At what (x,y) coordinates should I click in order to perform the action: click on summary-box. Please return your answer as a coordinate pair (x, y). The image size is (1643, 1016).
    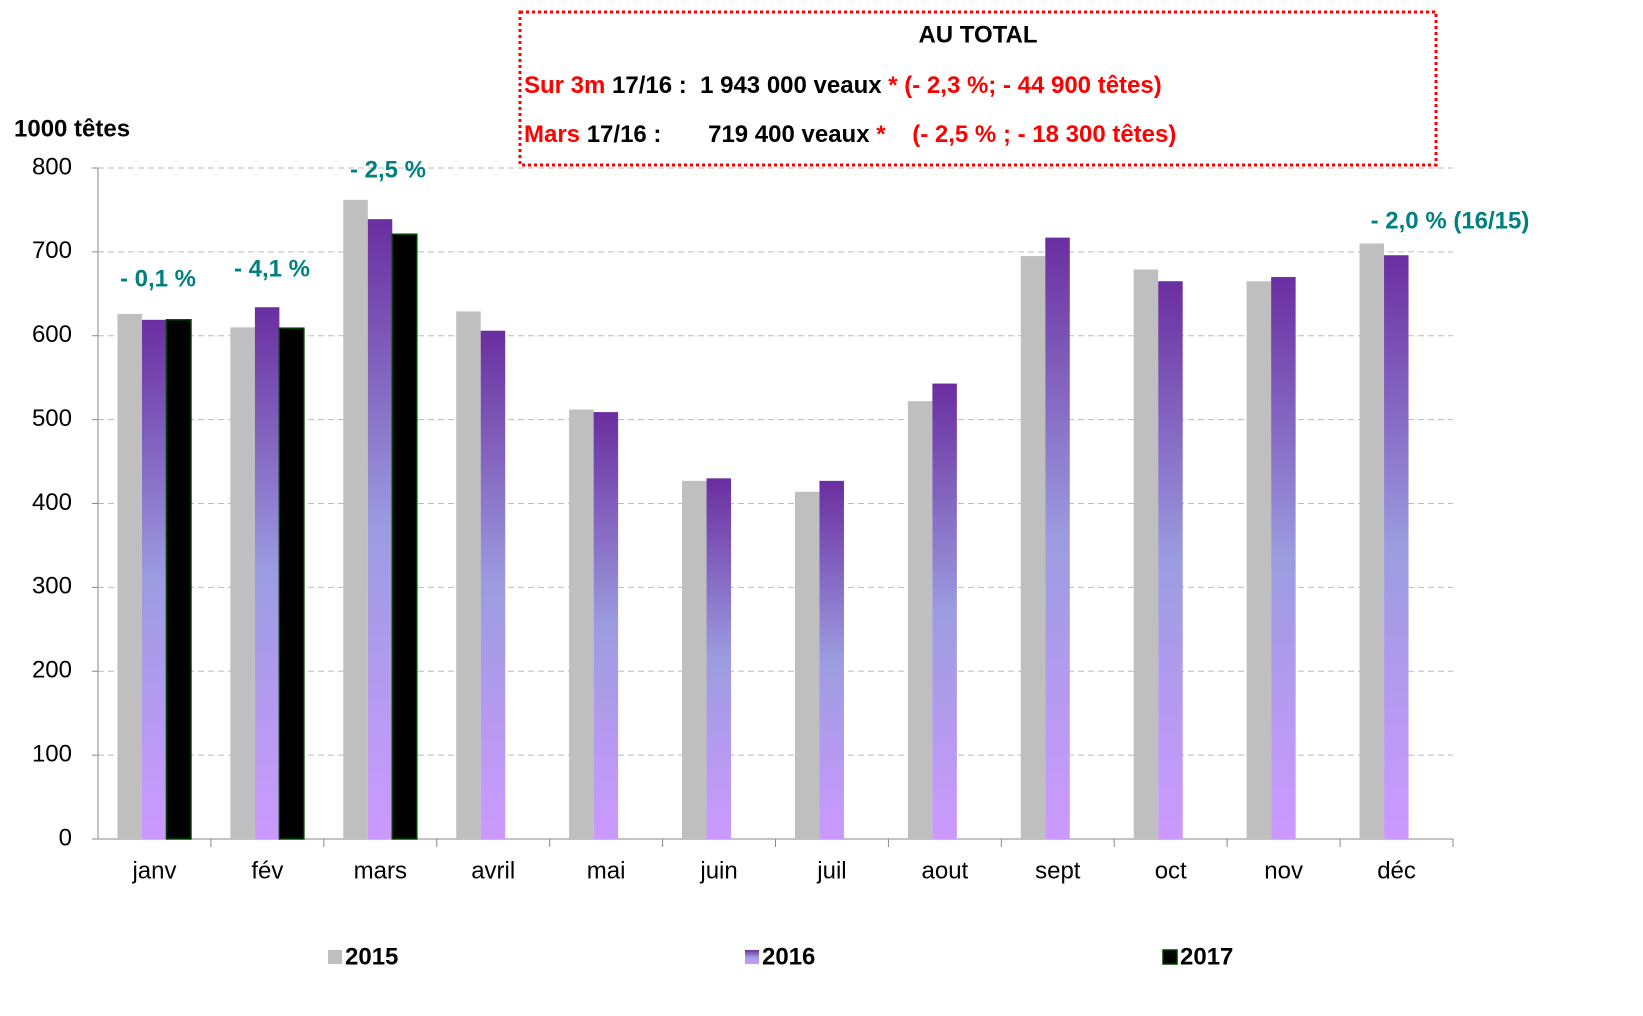
    Looking at the image, I should click on (978, 88).